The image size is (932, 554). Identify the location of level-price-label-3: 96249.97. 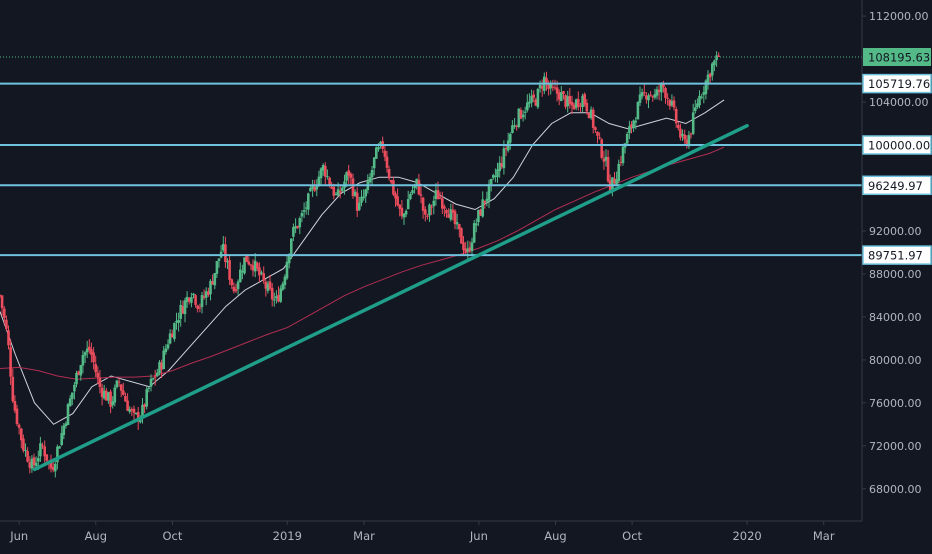
(895, 186).